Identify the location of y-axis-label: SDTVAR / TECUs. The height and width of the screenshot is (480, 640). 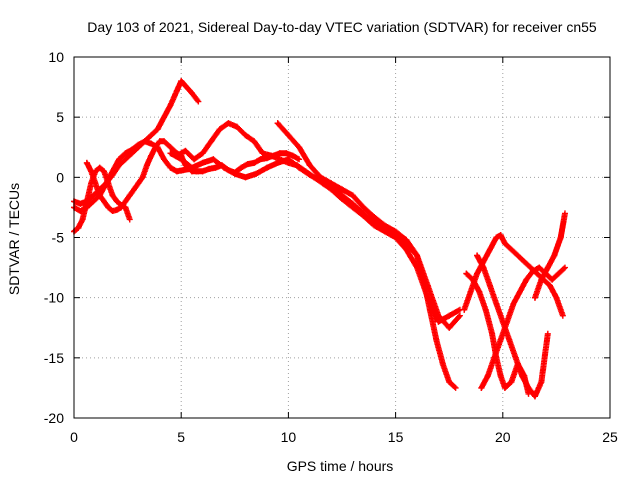
(14, 239).